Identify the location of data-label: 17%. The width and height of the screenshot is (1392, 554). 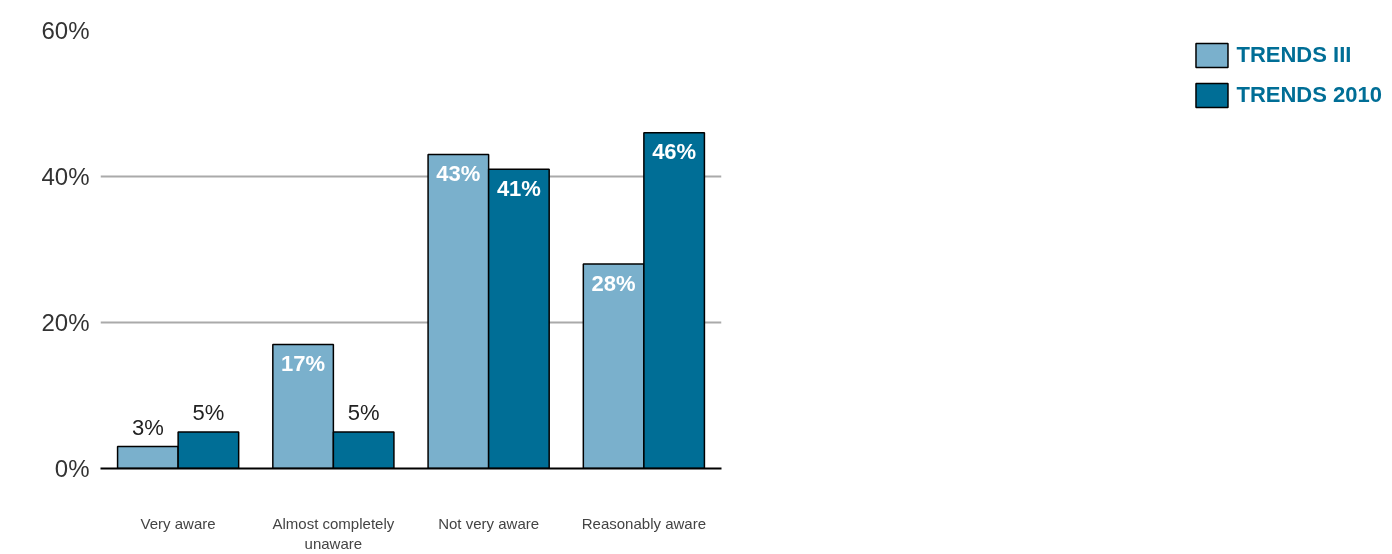
(303, 363).